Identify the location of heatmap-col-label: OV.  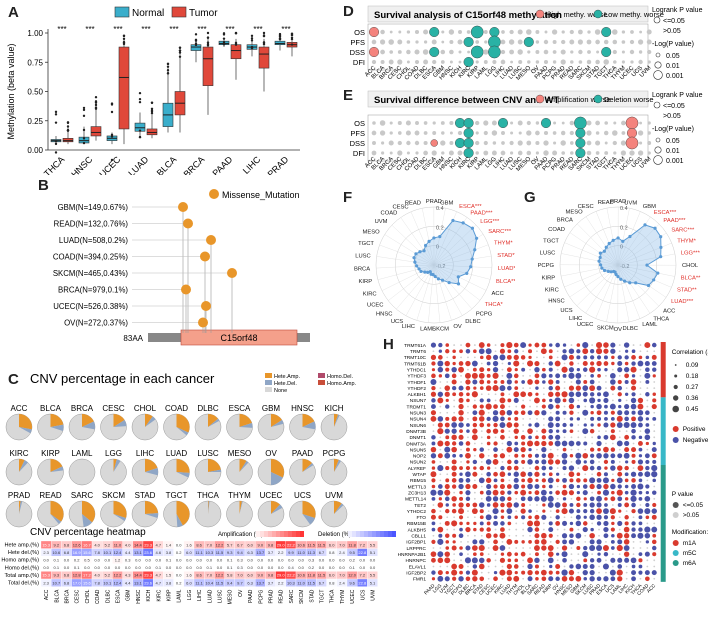
(241, 593).